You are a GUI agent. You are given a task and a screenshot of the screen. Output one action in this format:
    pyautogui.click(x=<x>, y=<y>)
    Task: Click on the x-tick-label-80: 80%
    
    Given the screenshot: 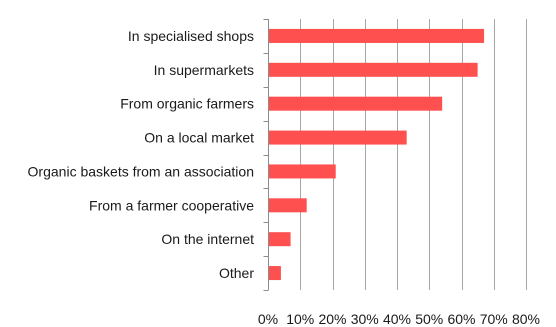 What is the action you would take?
    pyautogui.click(x=526, y=319)
    